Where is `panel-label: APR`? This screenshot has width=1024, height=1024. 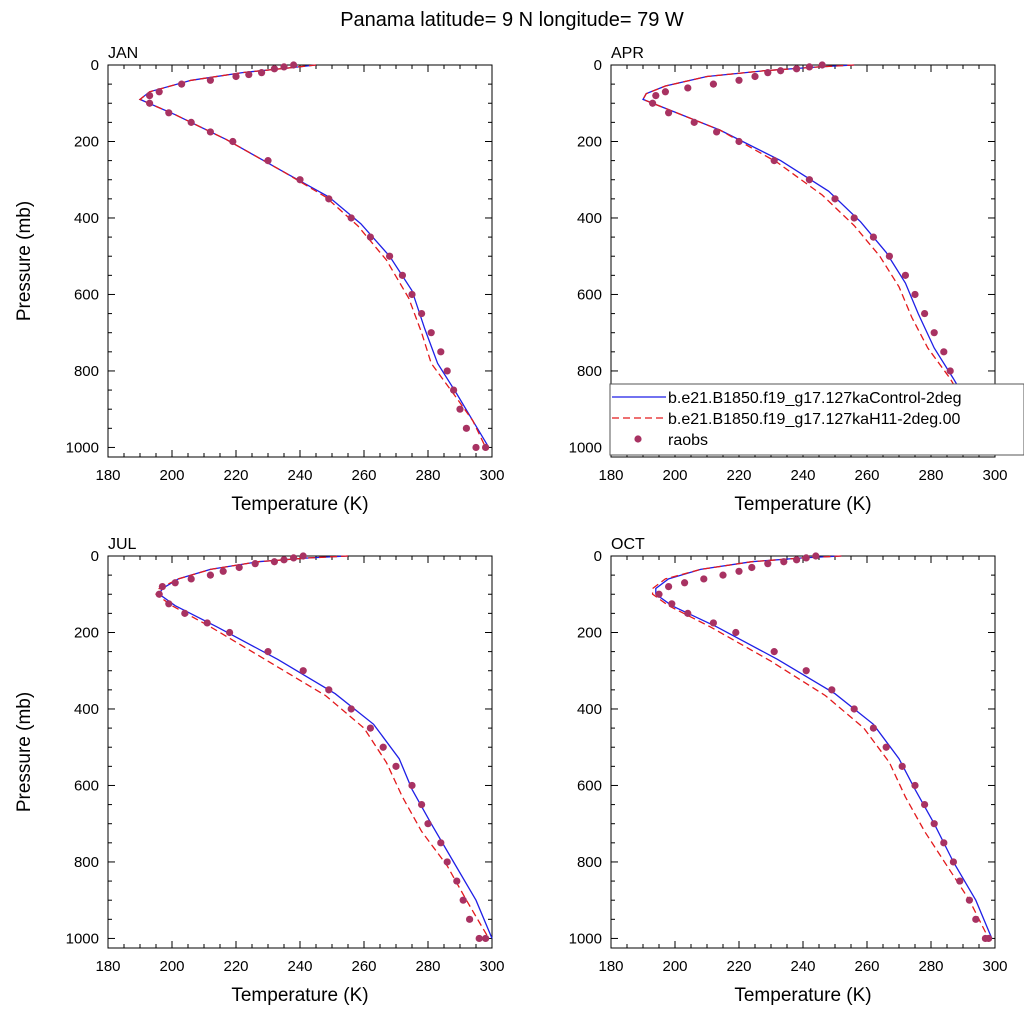 panel-label: APR is located at coordinates (627, 53).